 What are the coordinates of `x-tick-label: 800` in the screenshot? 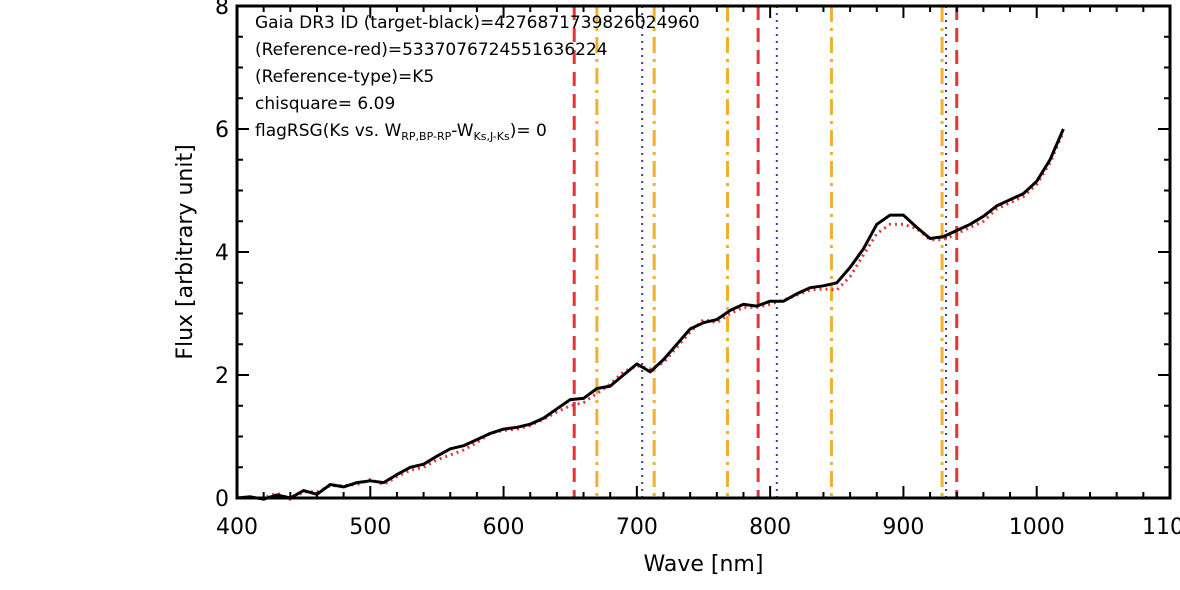 It's located at (770, 527).